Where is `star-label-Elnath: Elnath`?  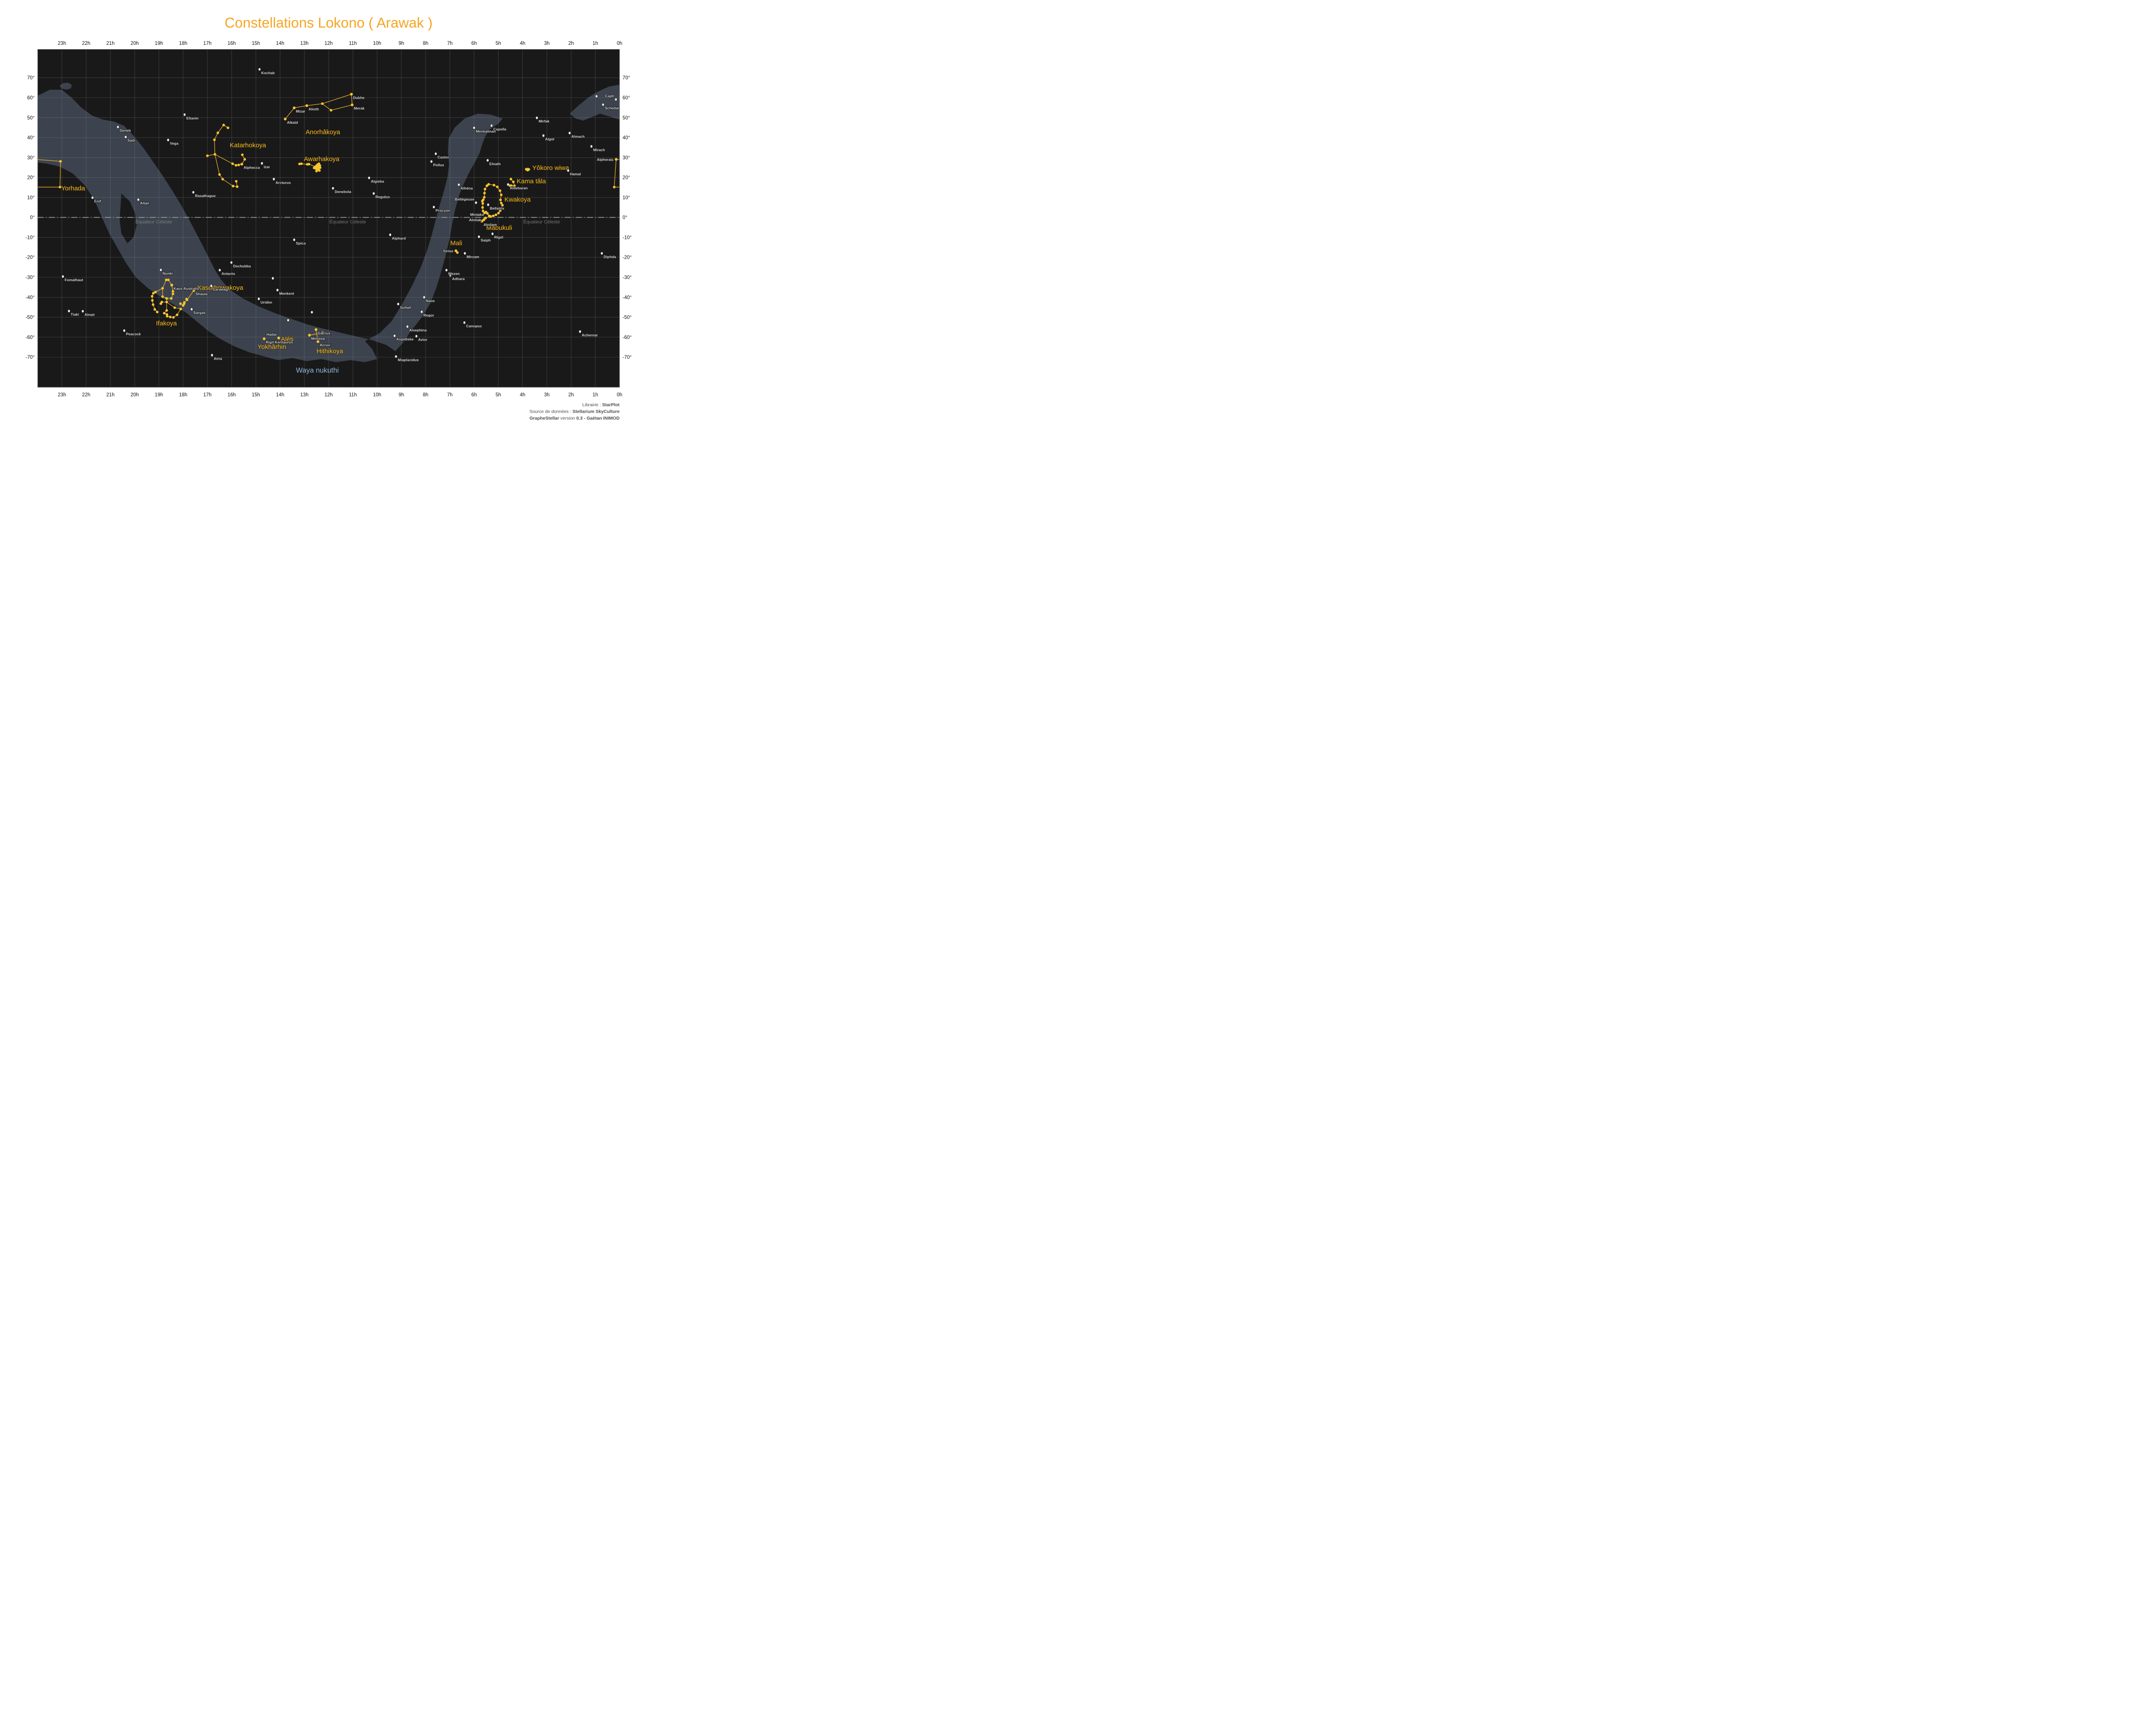 star-label-Elnath: Elnath is located at coordinates (495, 164).